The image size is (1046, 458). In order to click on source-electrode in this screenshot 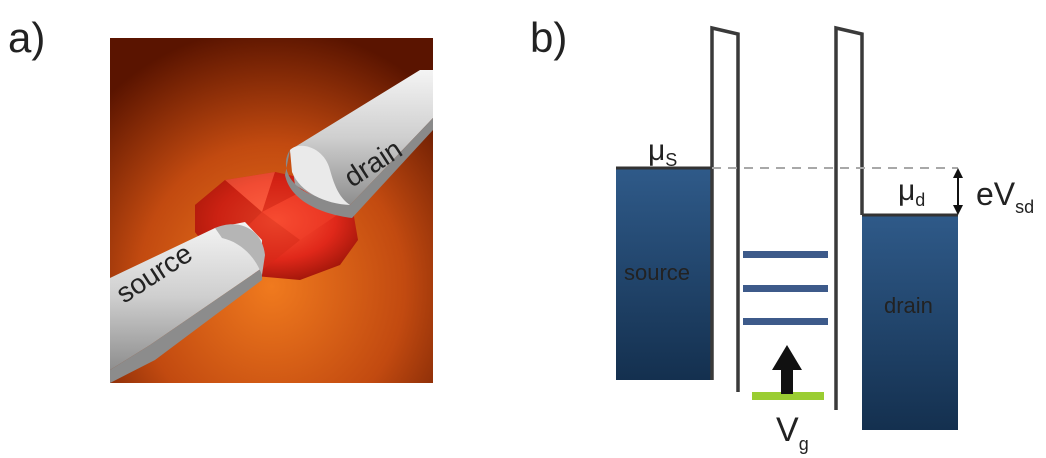, I will do `click(187, 302)`.